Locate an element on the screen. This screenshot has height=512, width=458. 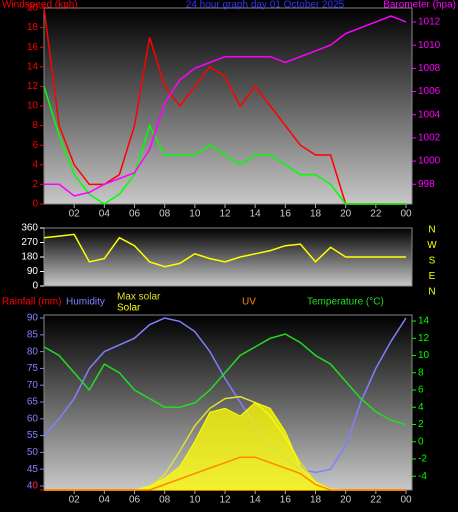
y-tick-label: 18 is located at coordinates (33, 27).